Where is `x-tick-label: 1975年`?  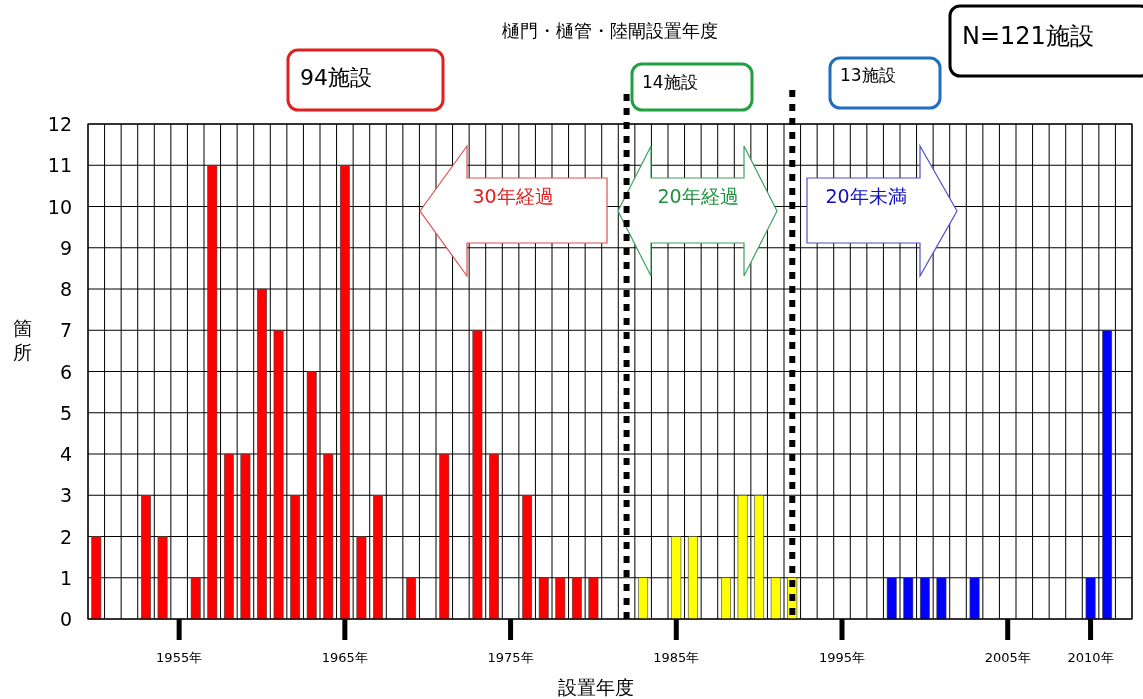
x-tick-label: 1975年 is located at coordinates (510, 657).